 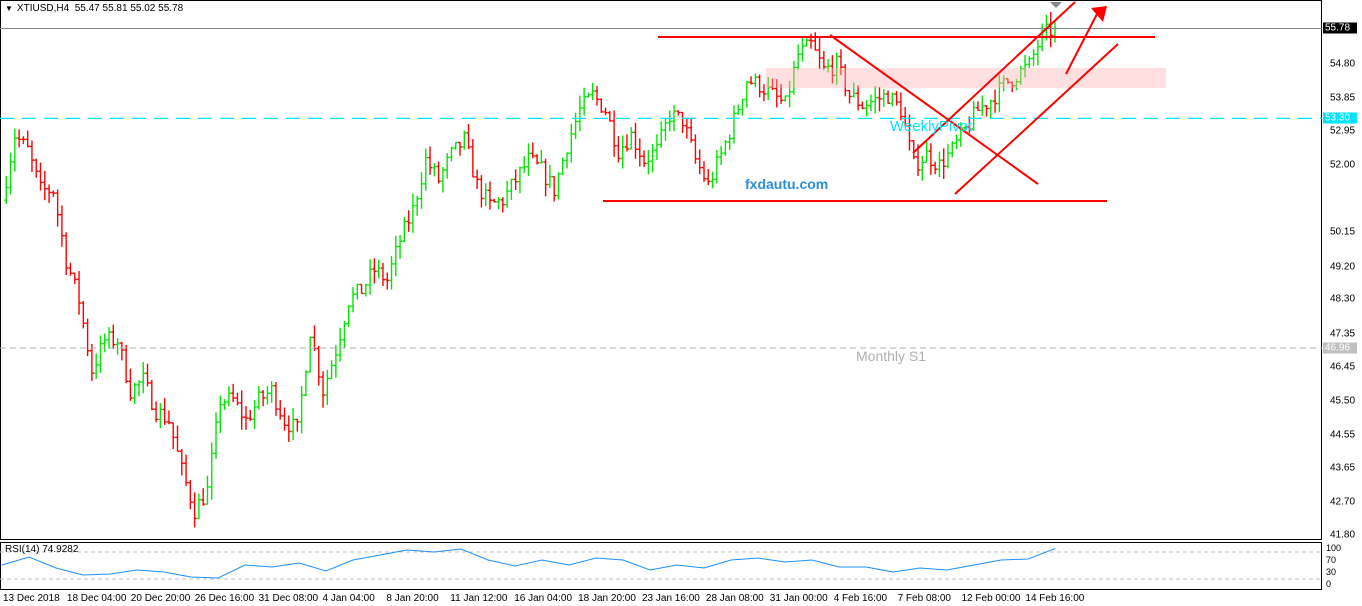 What do you see at coordinates (43, 8) in the screenshot?
I see `symbol-timeframe: XTIUSD,H4` at bounding box center [43, 8].